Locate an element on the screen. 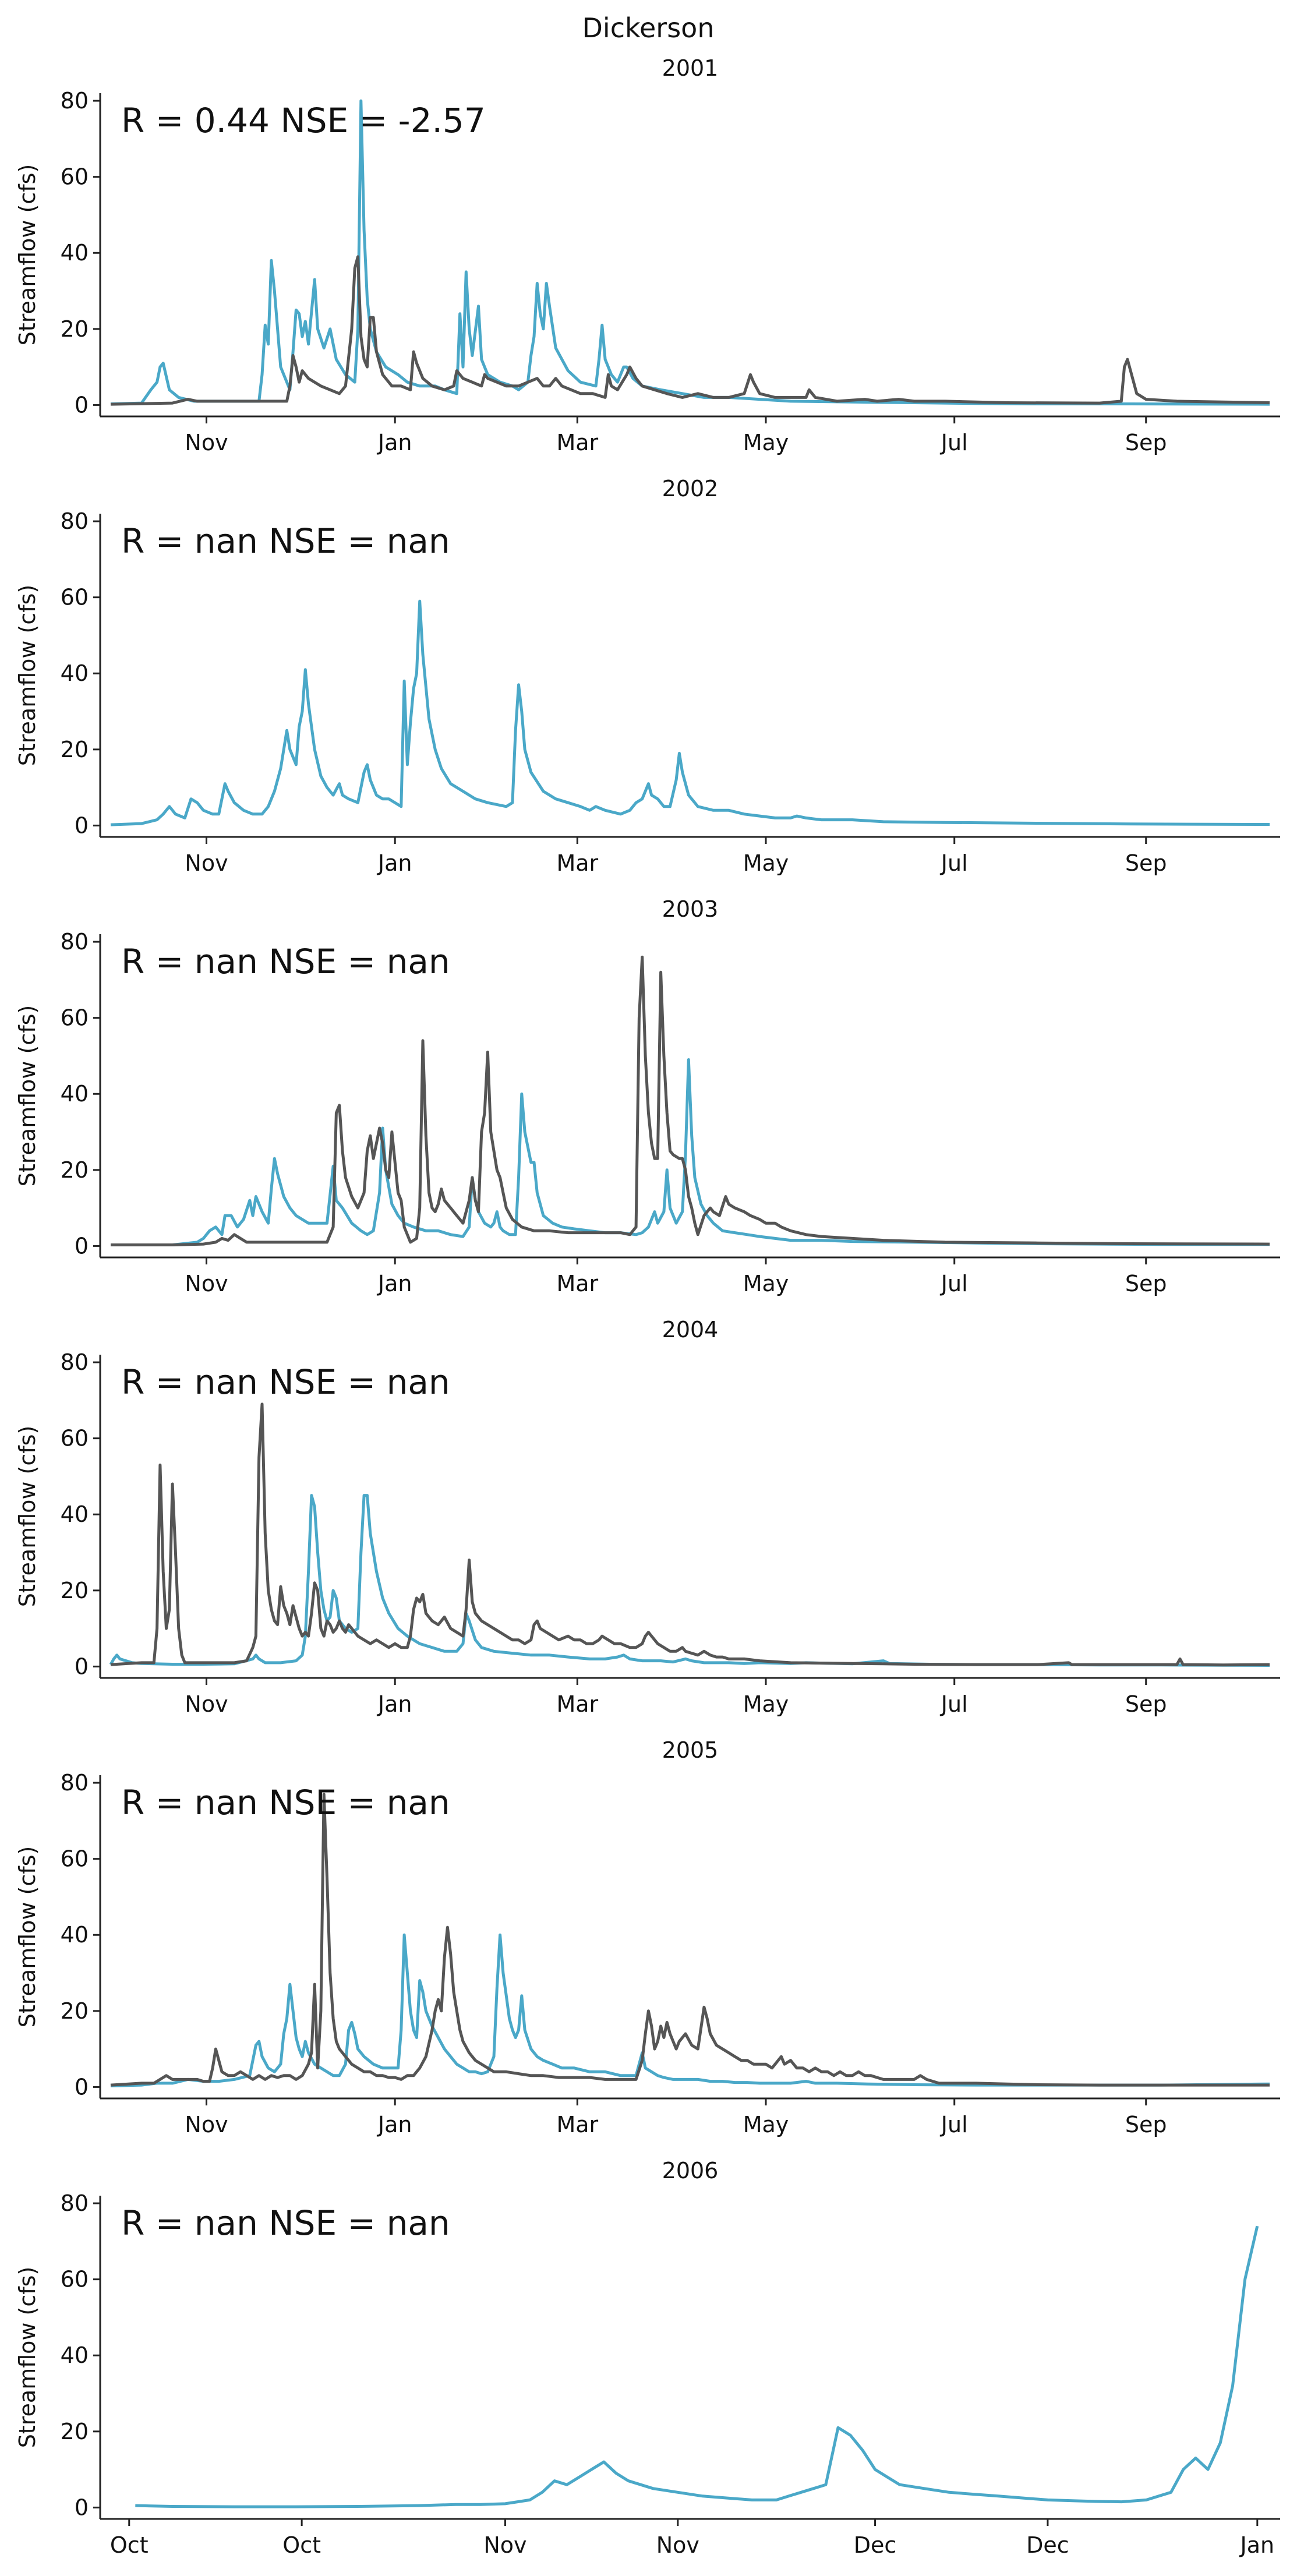  figure-title: Dickerson is located at coordinates (648, 28).